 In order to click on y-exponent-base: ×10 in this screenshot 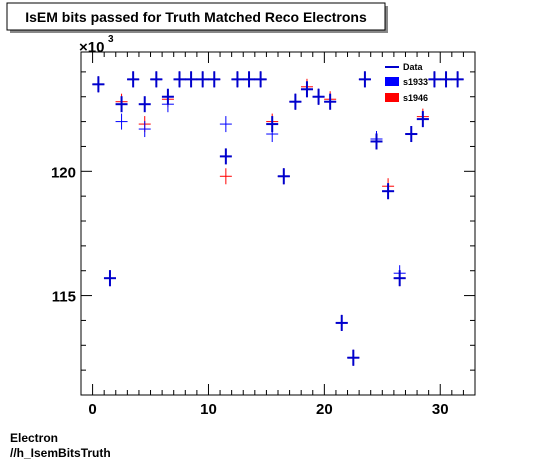, I will do `click(91, 47)`.